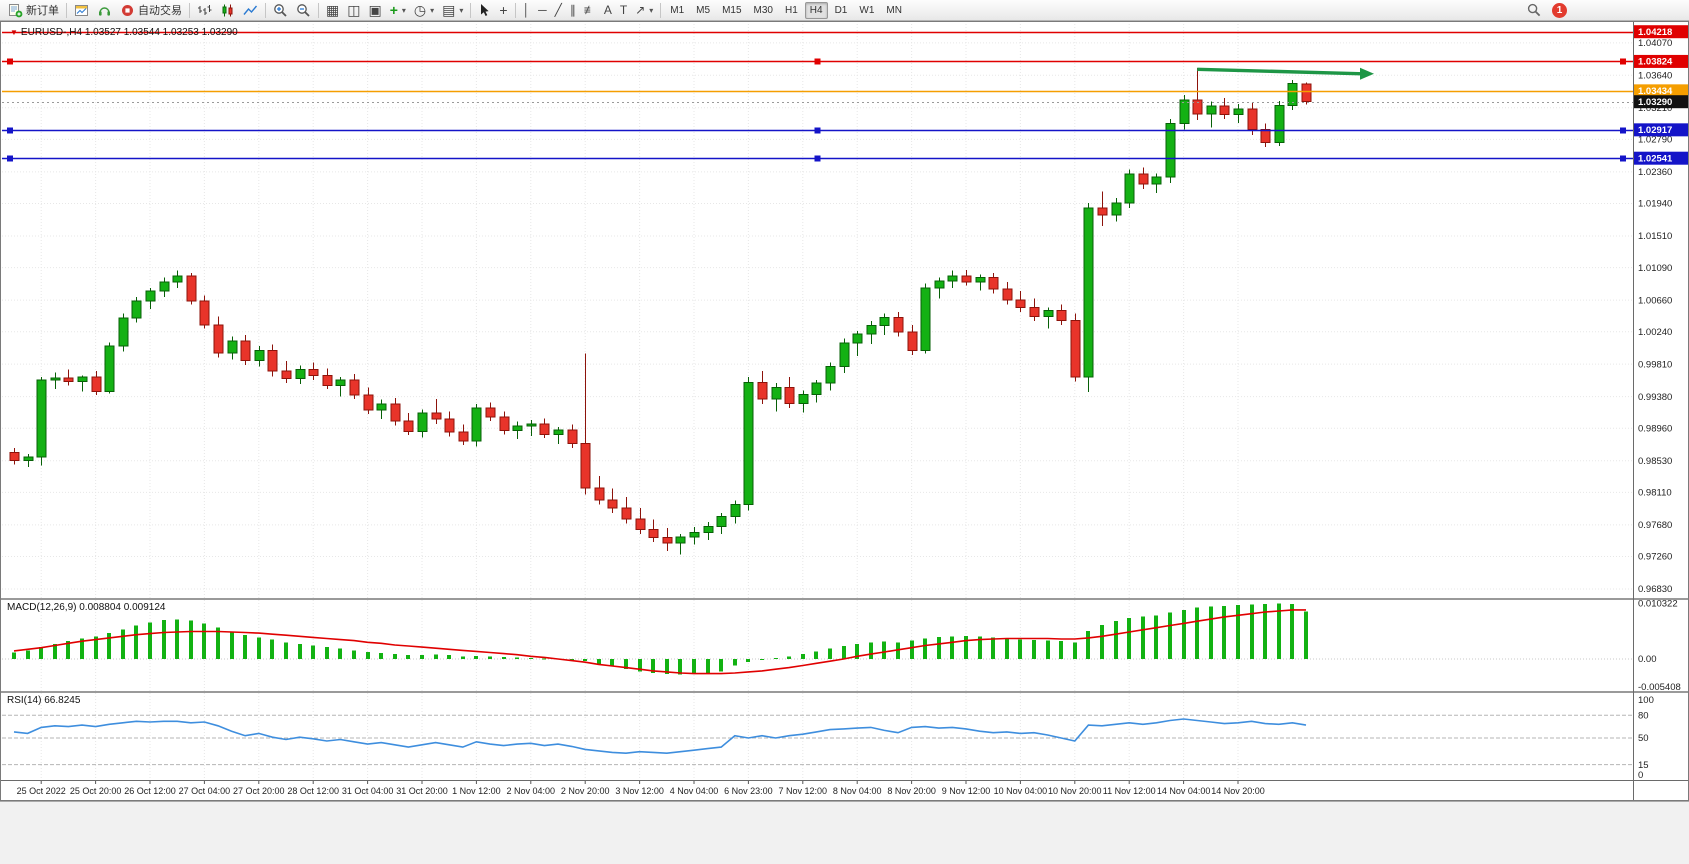  I want to click on vertical-line-icon: │, so click(526, 10).